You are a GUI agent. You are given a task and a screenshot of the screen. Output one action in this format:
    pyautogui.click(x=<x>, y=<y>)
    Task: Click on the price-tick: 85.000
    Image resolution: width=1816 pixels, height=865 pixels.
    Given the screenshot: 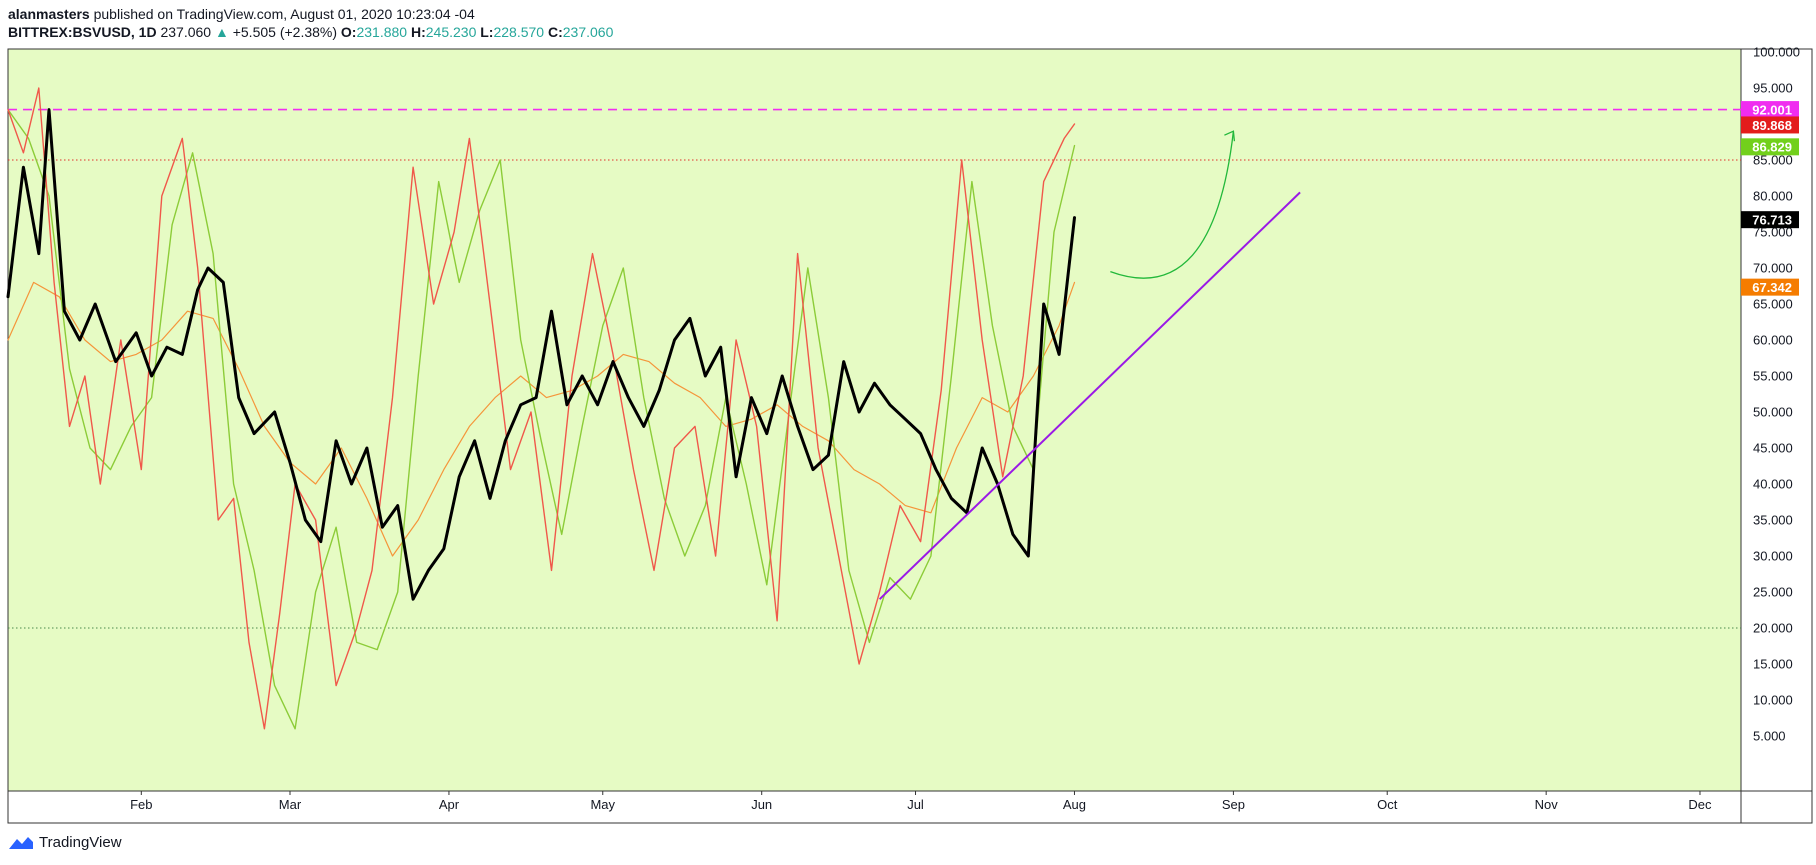 What is the action you would take?
    pyautogui.click(x=1773, y=160)
    